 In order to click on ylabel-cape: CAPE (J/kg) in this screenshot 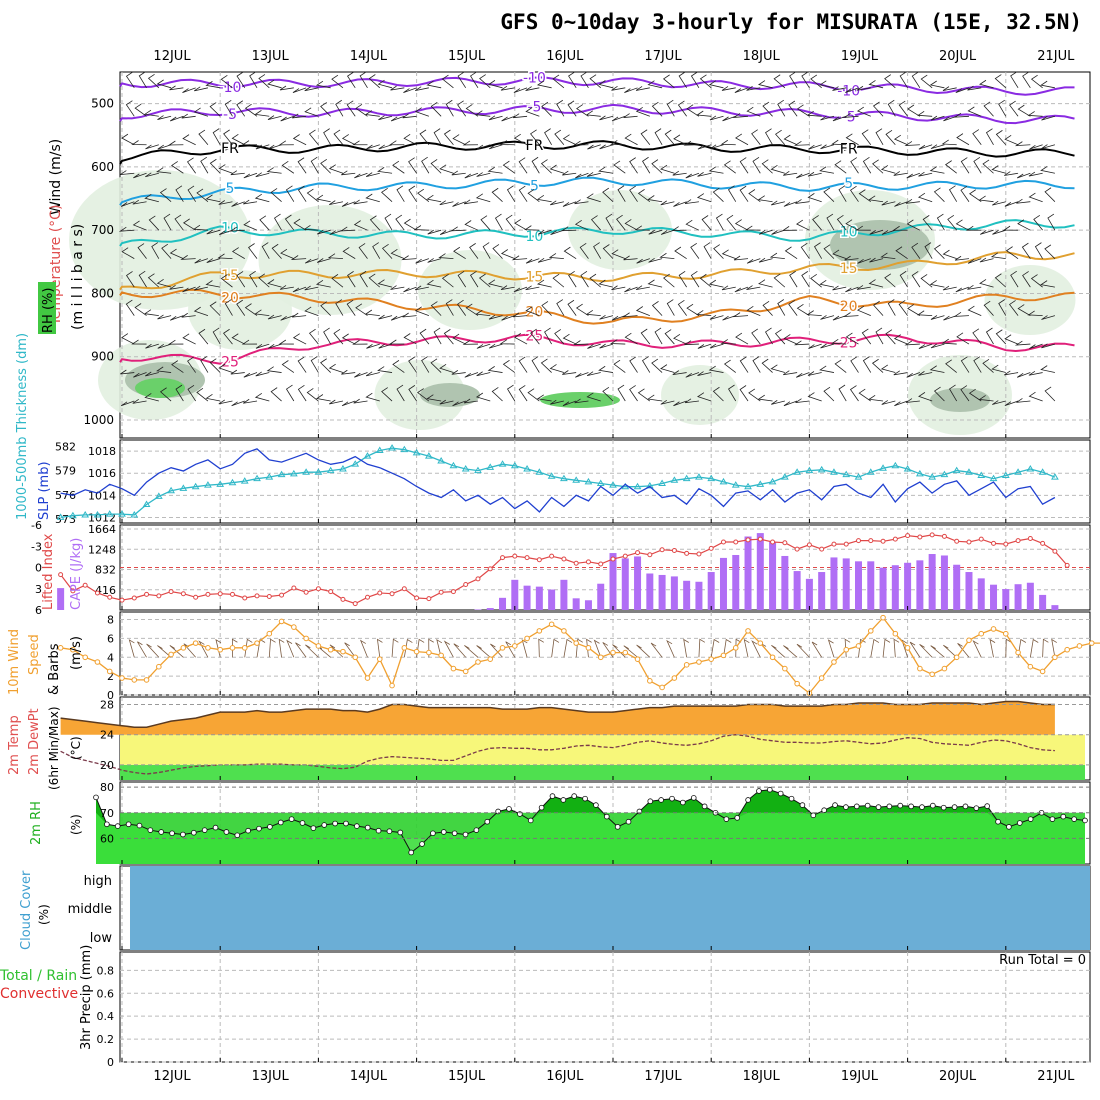, I will do `click(76, 574)`.